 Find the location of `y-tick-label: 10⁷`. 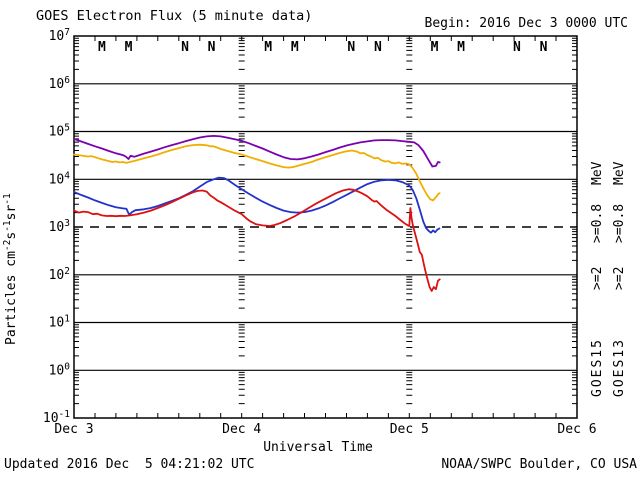

y-tick-label: 10⁷ is located at coordinates (59, 35).